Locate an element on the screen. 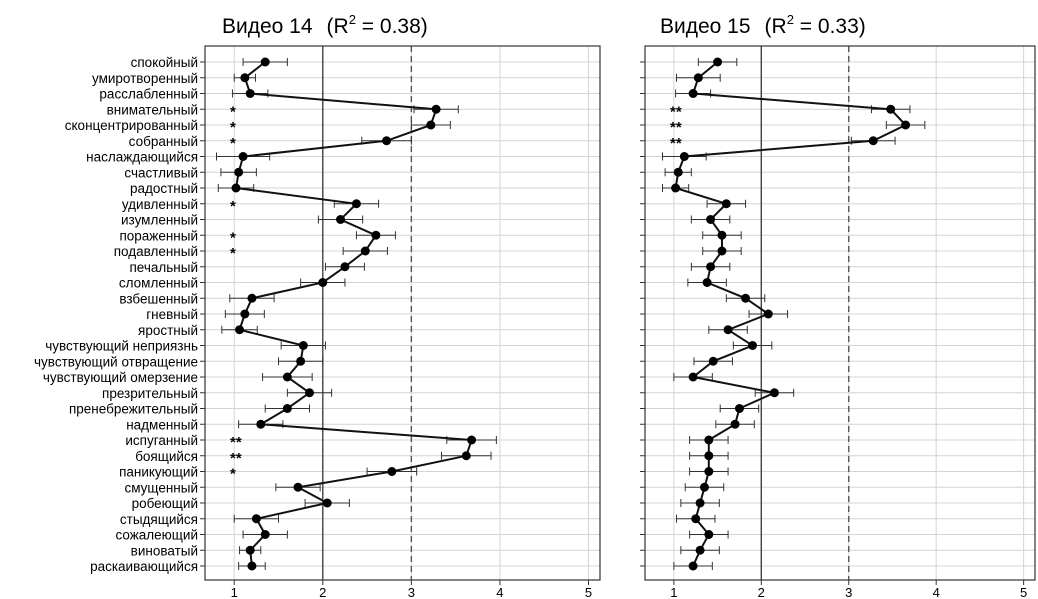 This screenshot has height=599, width=1038. category-label: пренебрежительный is located at coordinates (133, 409).